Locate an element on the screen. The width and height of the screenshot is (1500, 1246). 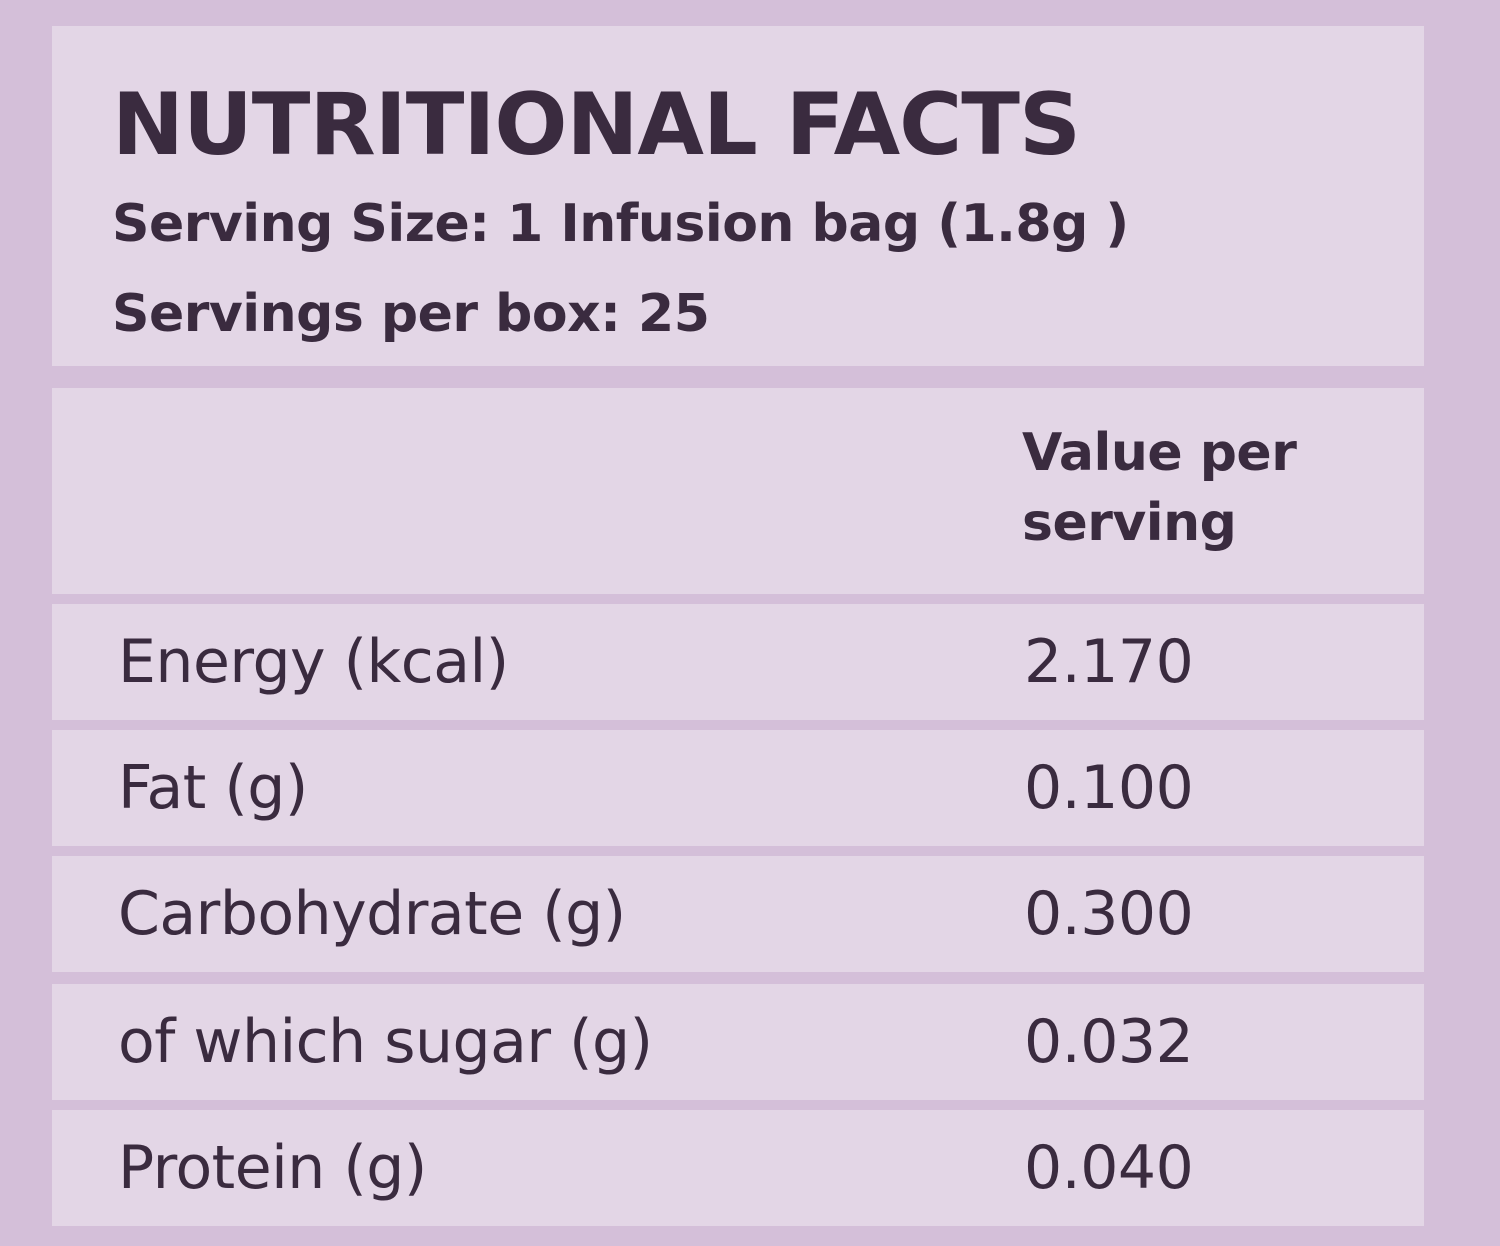
table-row-energy: Energy (kcal) 2.170 is located at coordinates (738, 662).